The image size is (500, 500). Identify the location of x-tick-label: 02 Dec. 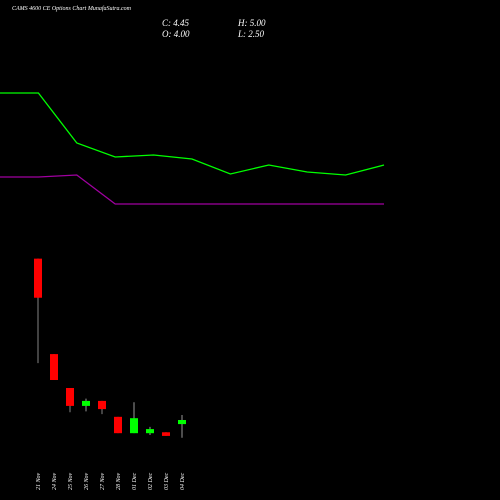
(151, 481).